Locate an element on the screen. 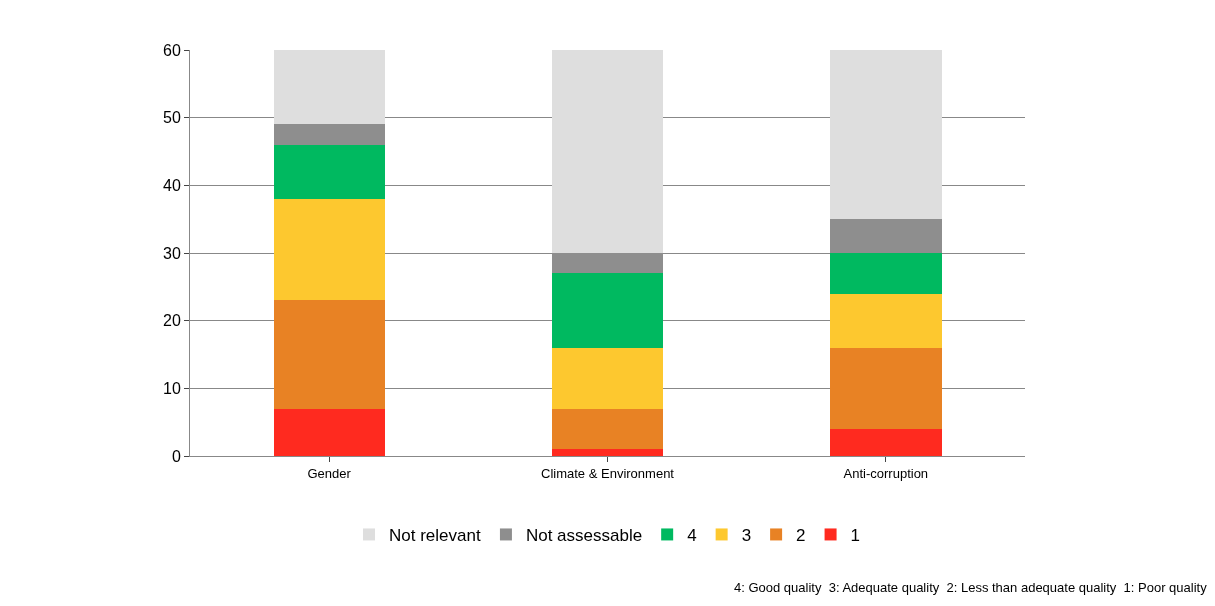 The image size is (1215, 606). y-tick-label: 50 is located at coordinates (172, 118).